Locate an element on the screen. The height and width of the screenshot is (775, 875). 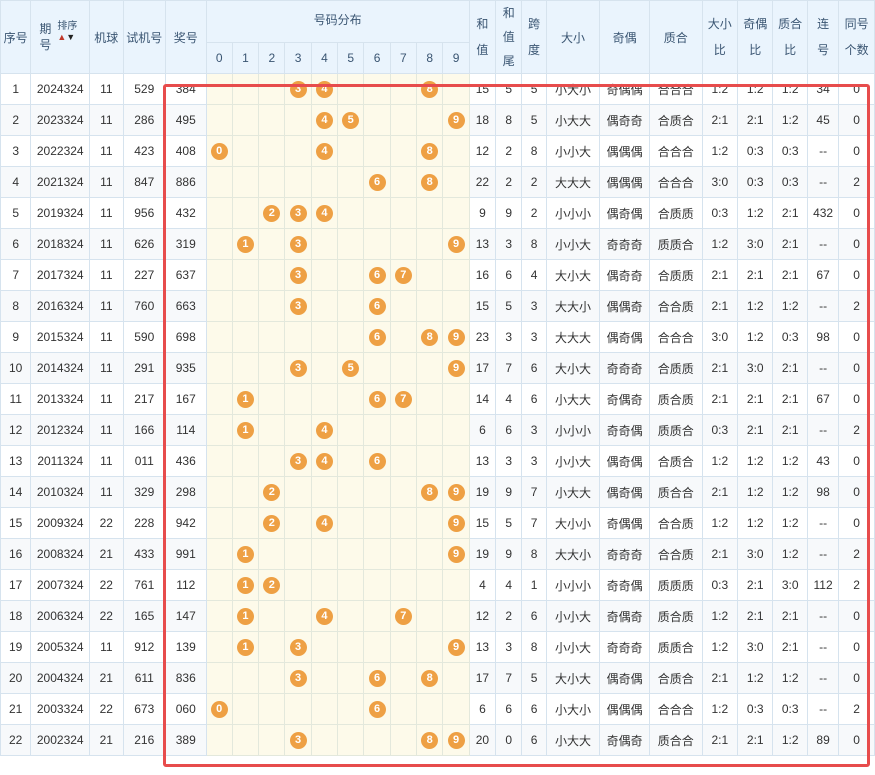
pc-ratio-cell: 2:1 is located at coordinates (790, 399).